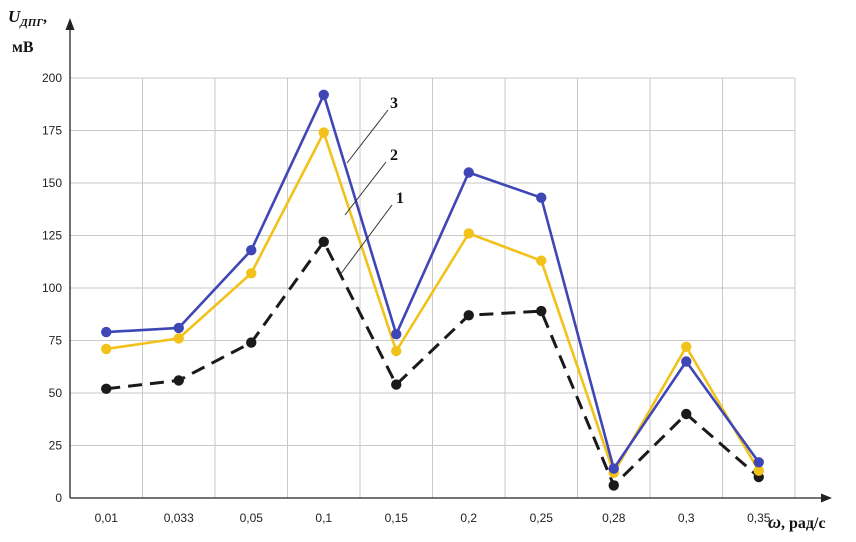  I want to click on x-axis-label: ω, рад/с, so click(797, 522).